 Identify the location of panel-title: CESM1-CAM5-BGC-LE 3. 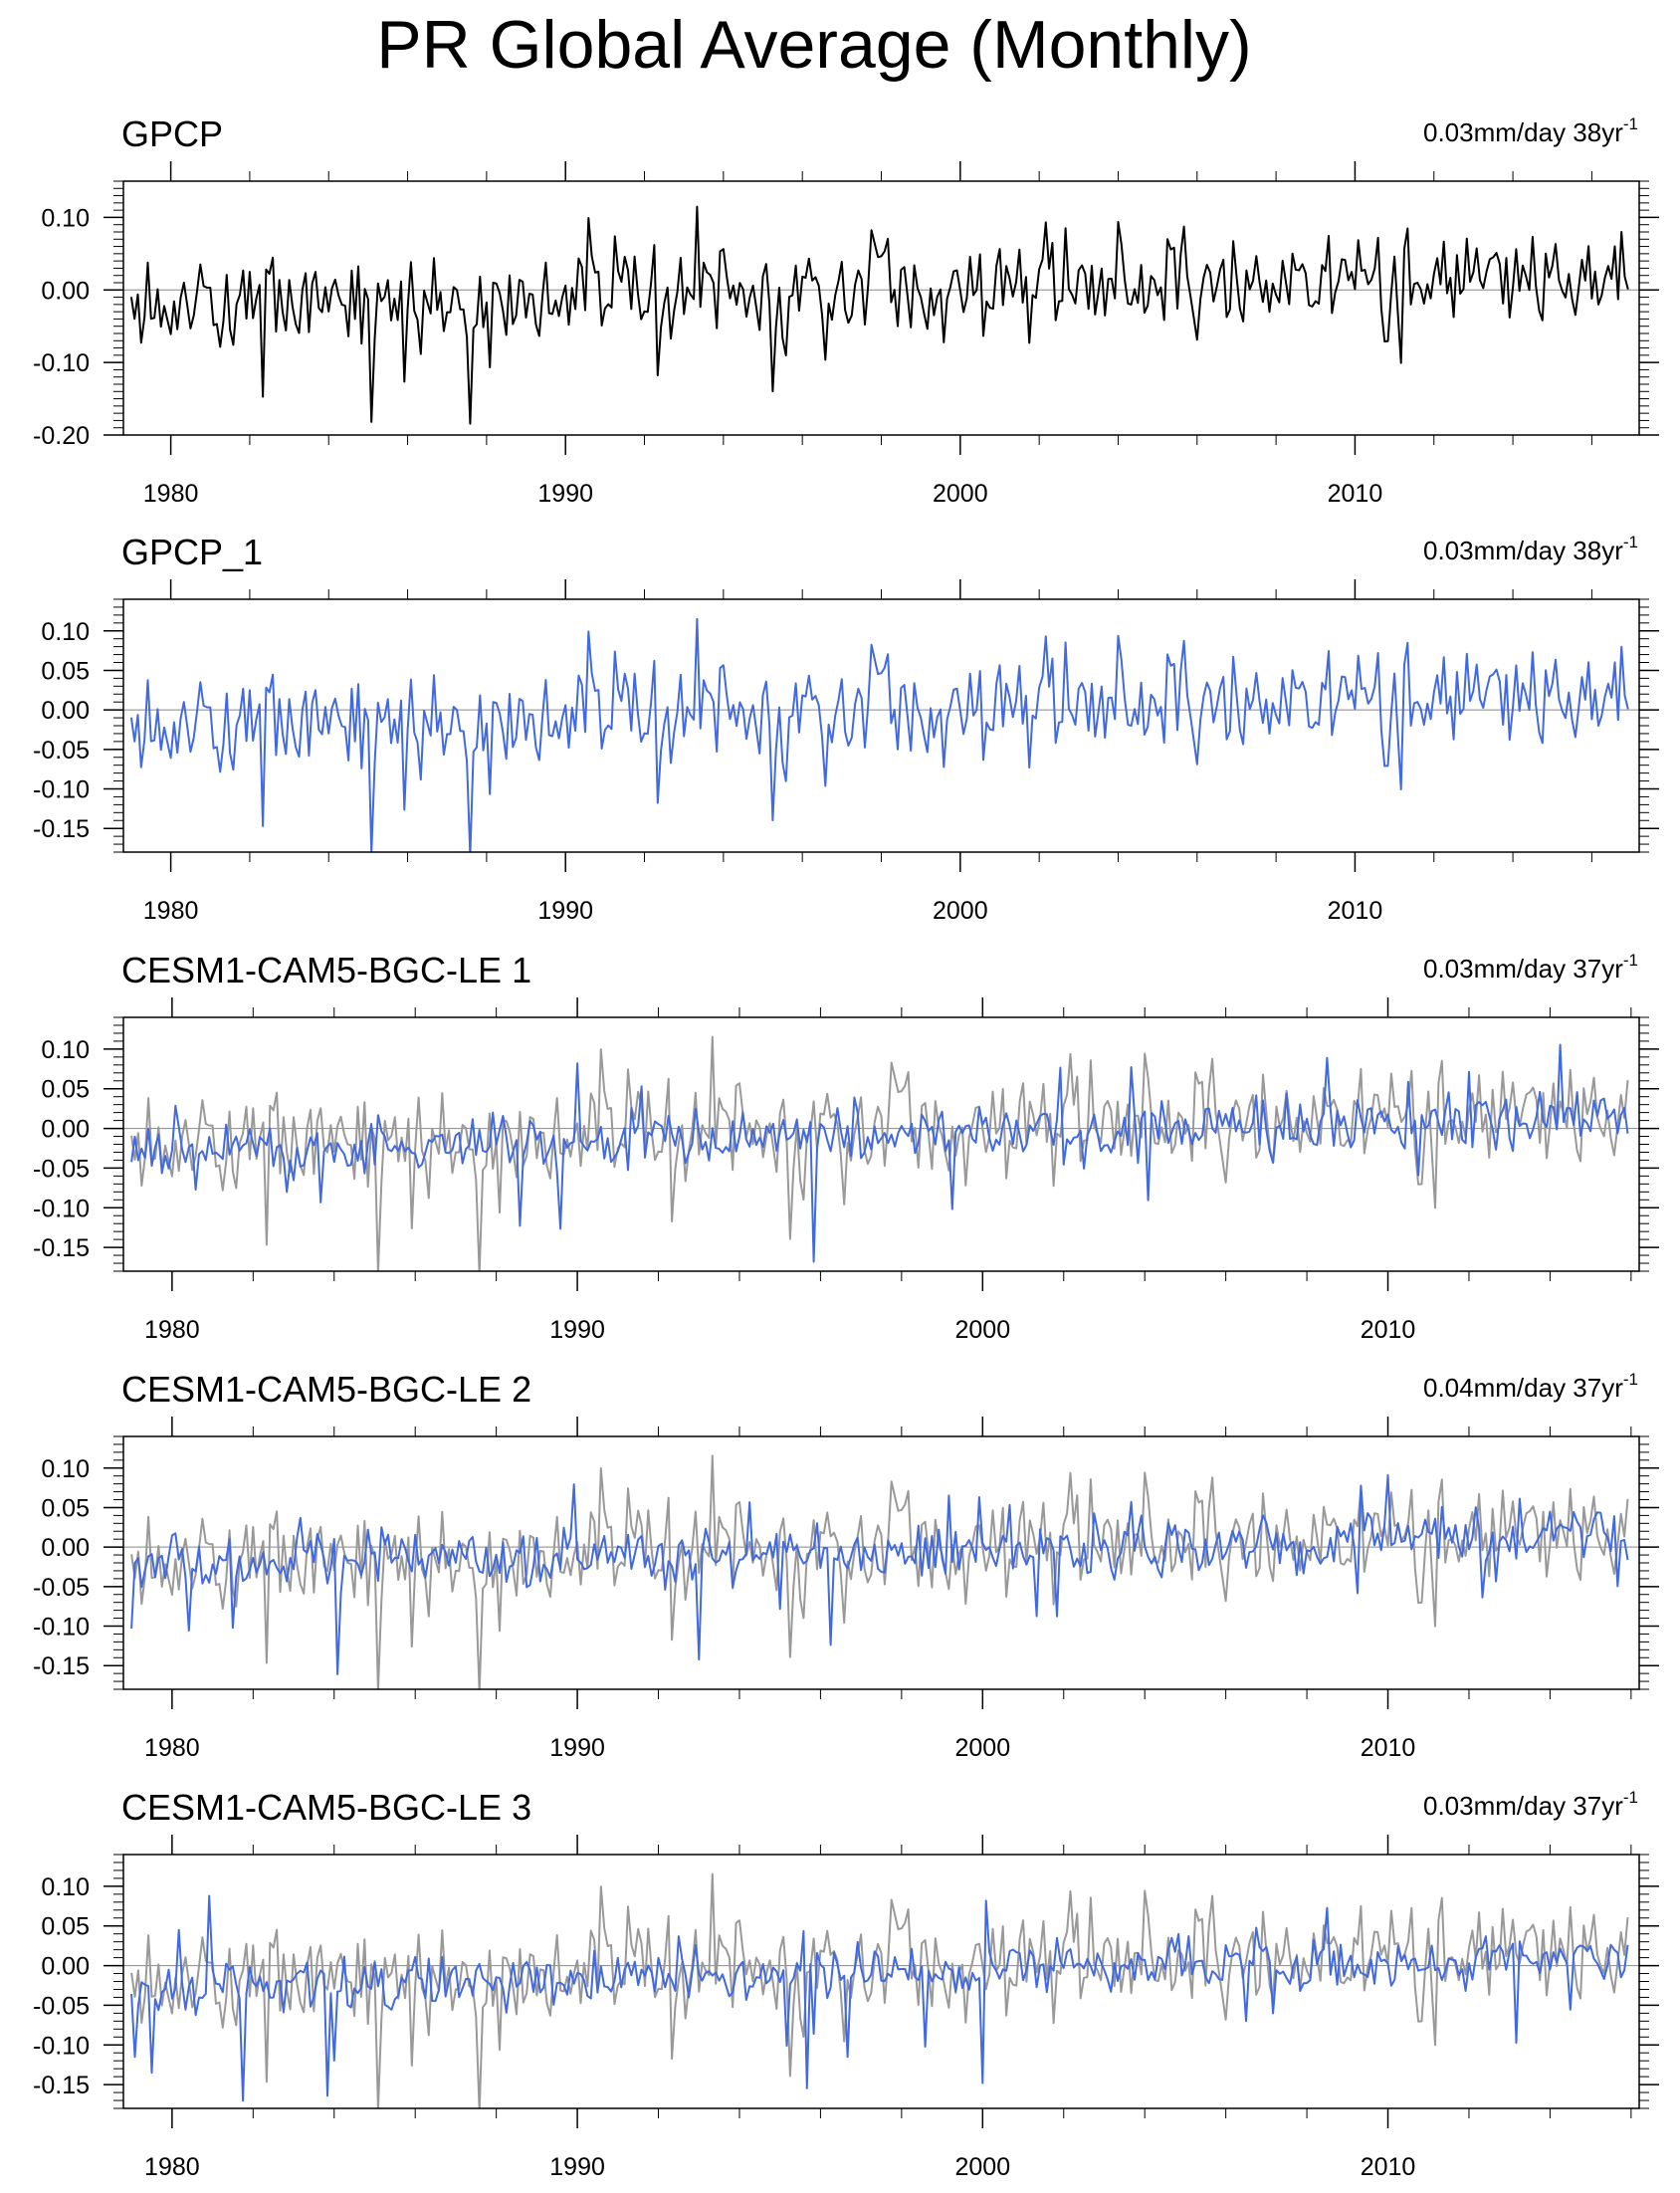
(326, 1807).